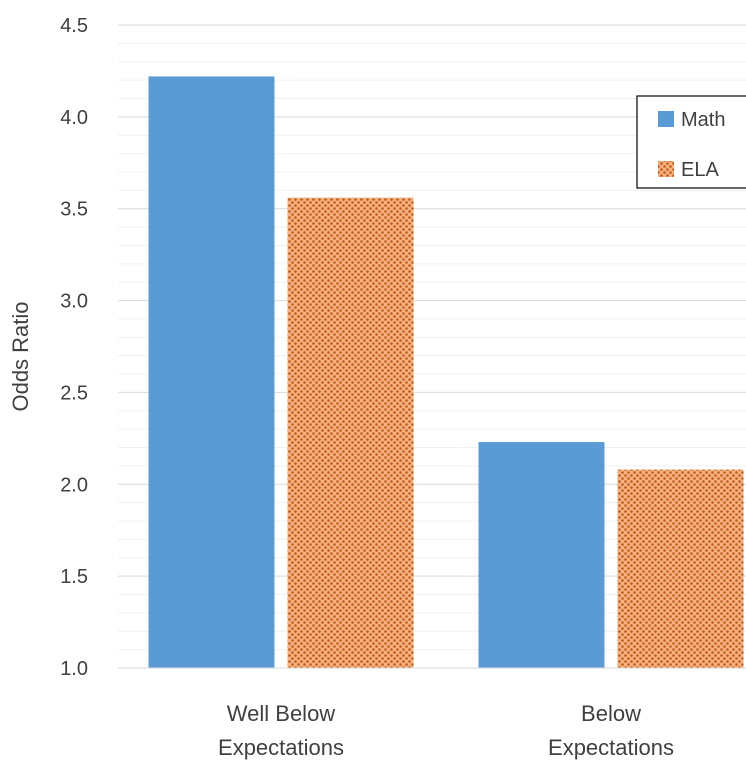 This screenshot has height=763, width=746. What do you see at coordinates (74, 485) in the screenshot?
I see `y-tick-label: 2.0` at bounding box center [74, 485].